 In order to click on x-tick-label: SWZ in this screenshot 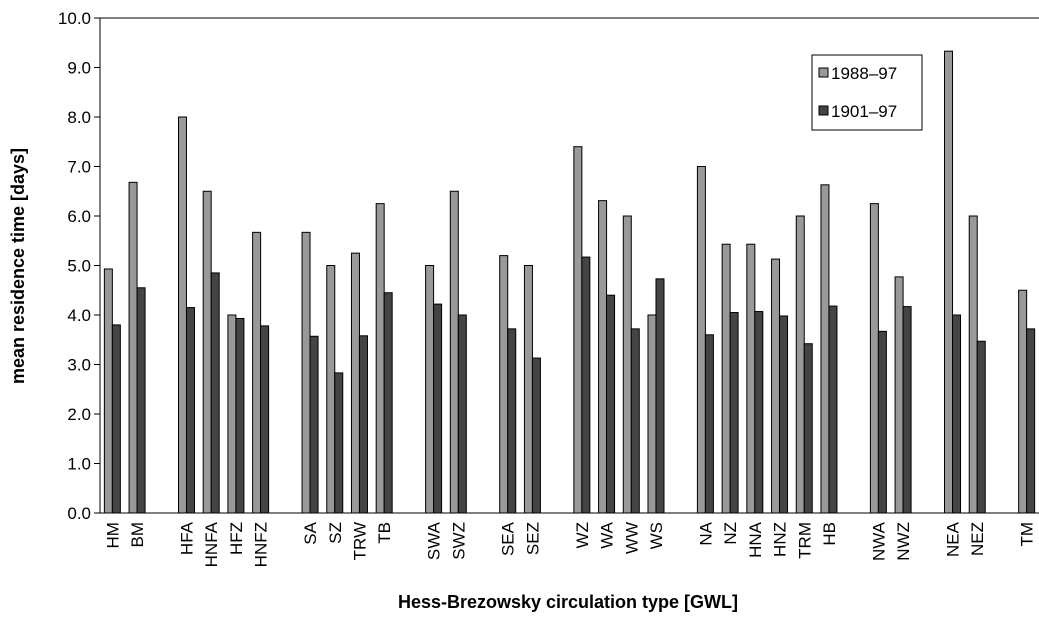, I will do `click(458, 541)`.